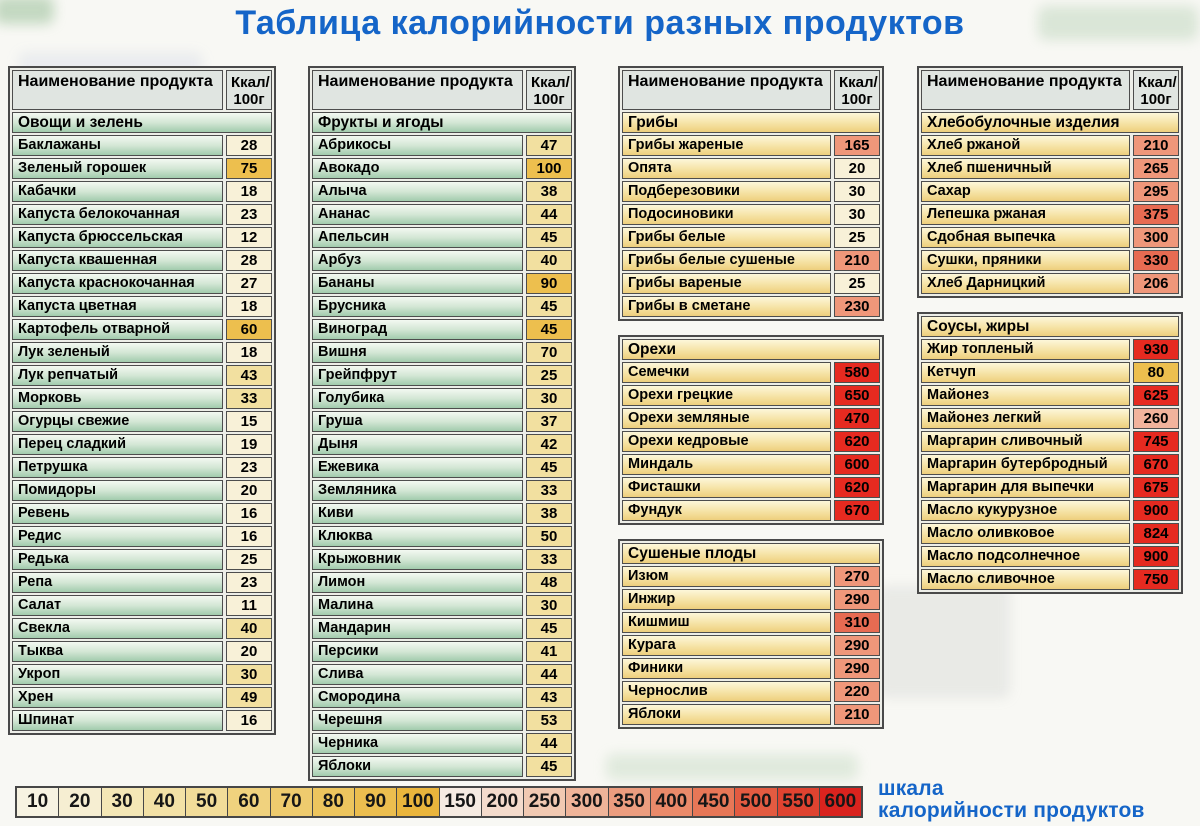 The width and height of the screenshot is (1200, 826). I want to click on product-kcal: 165, so click(857, 145).